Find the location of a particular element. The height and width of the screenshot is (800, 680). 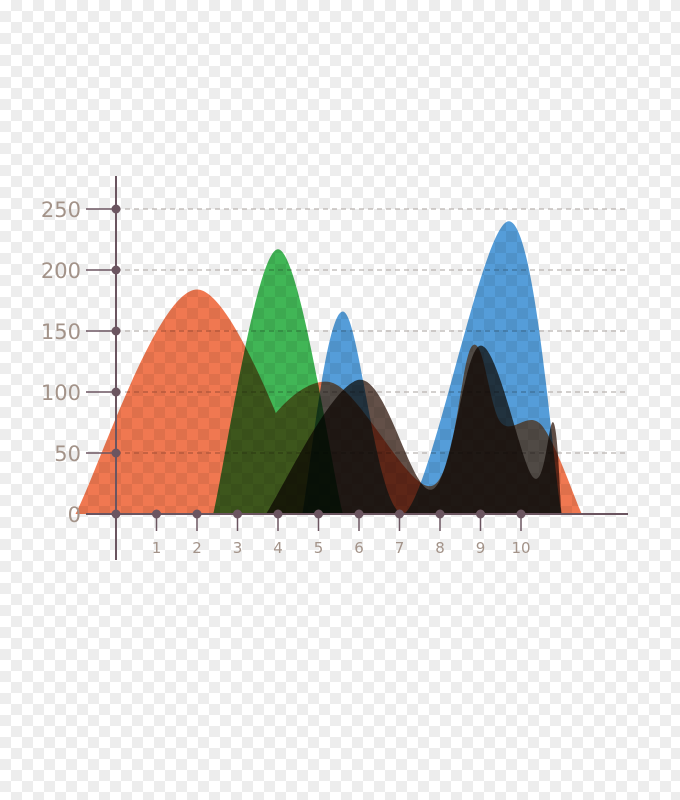

y-tick-label-0: 0 is located at coordinates (74, 515).